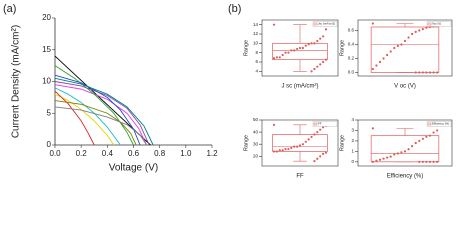 The height and width of the screenshot is (240, 469). I want to click on legend-label: Jsc (mA/cm2), so click(326, 24).